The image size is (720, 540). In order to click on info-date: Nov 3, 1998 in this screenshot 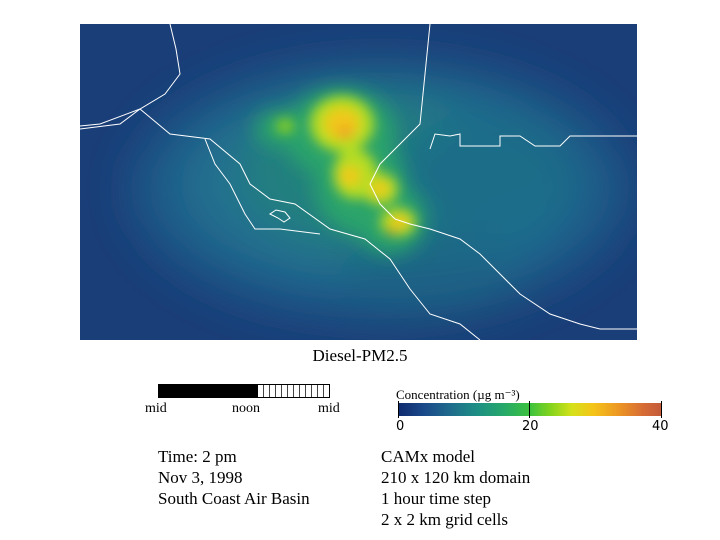, I will do `click(200, 477)`.